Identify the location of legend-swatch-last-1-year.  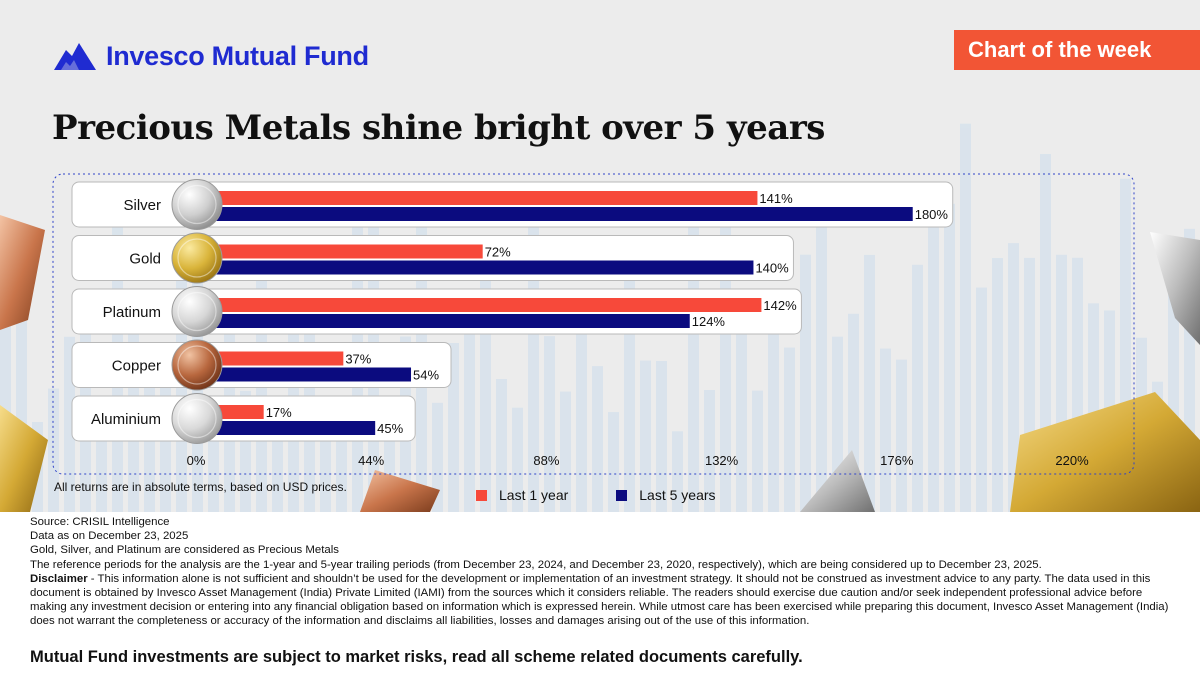
(481, 495).